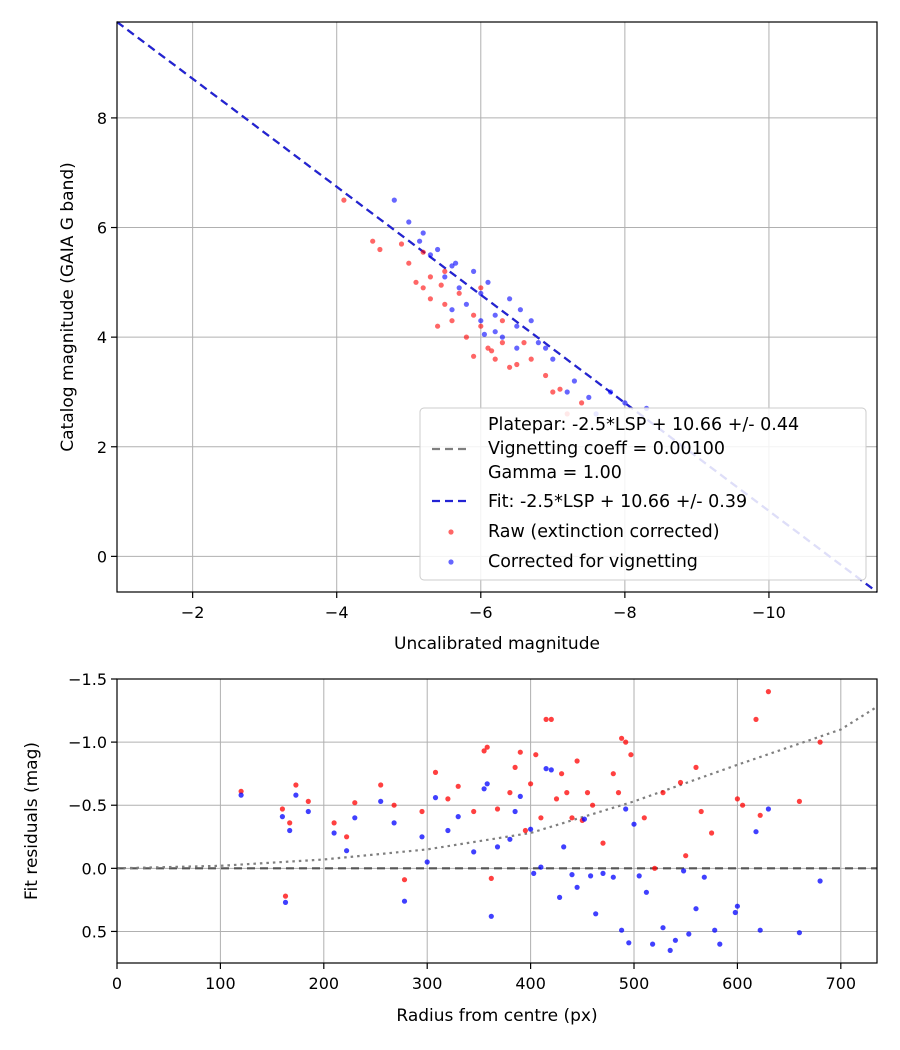 The image size is (900, 1050). What do you see at coordinates (337, 612) in the screenshot?
I see `x-tick-label: −4` at bounding box center [337, 612].